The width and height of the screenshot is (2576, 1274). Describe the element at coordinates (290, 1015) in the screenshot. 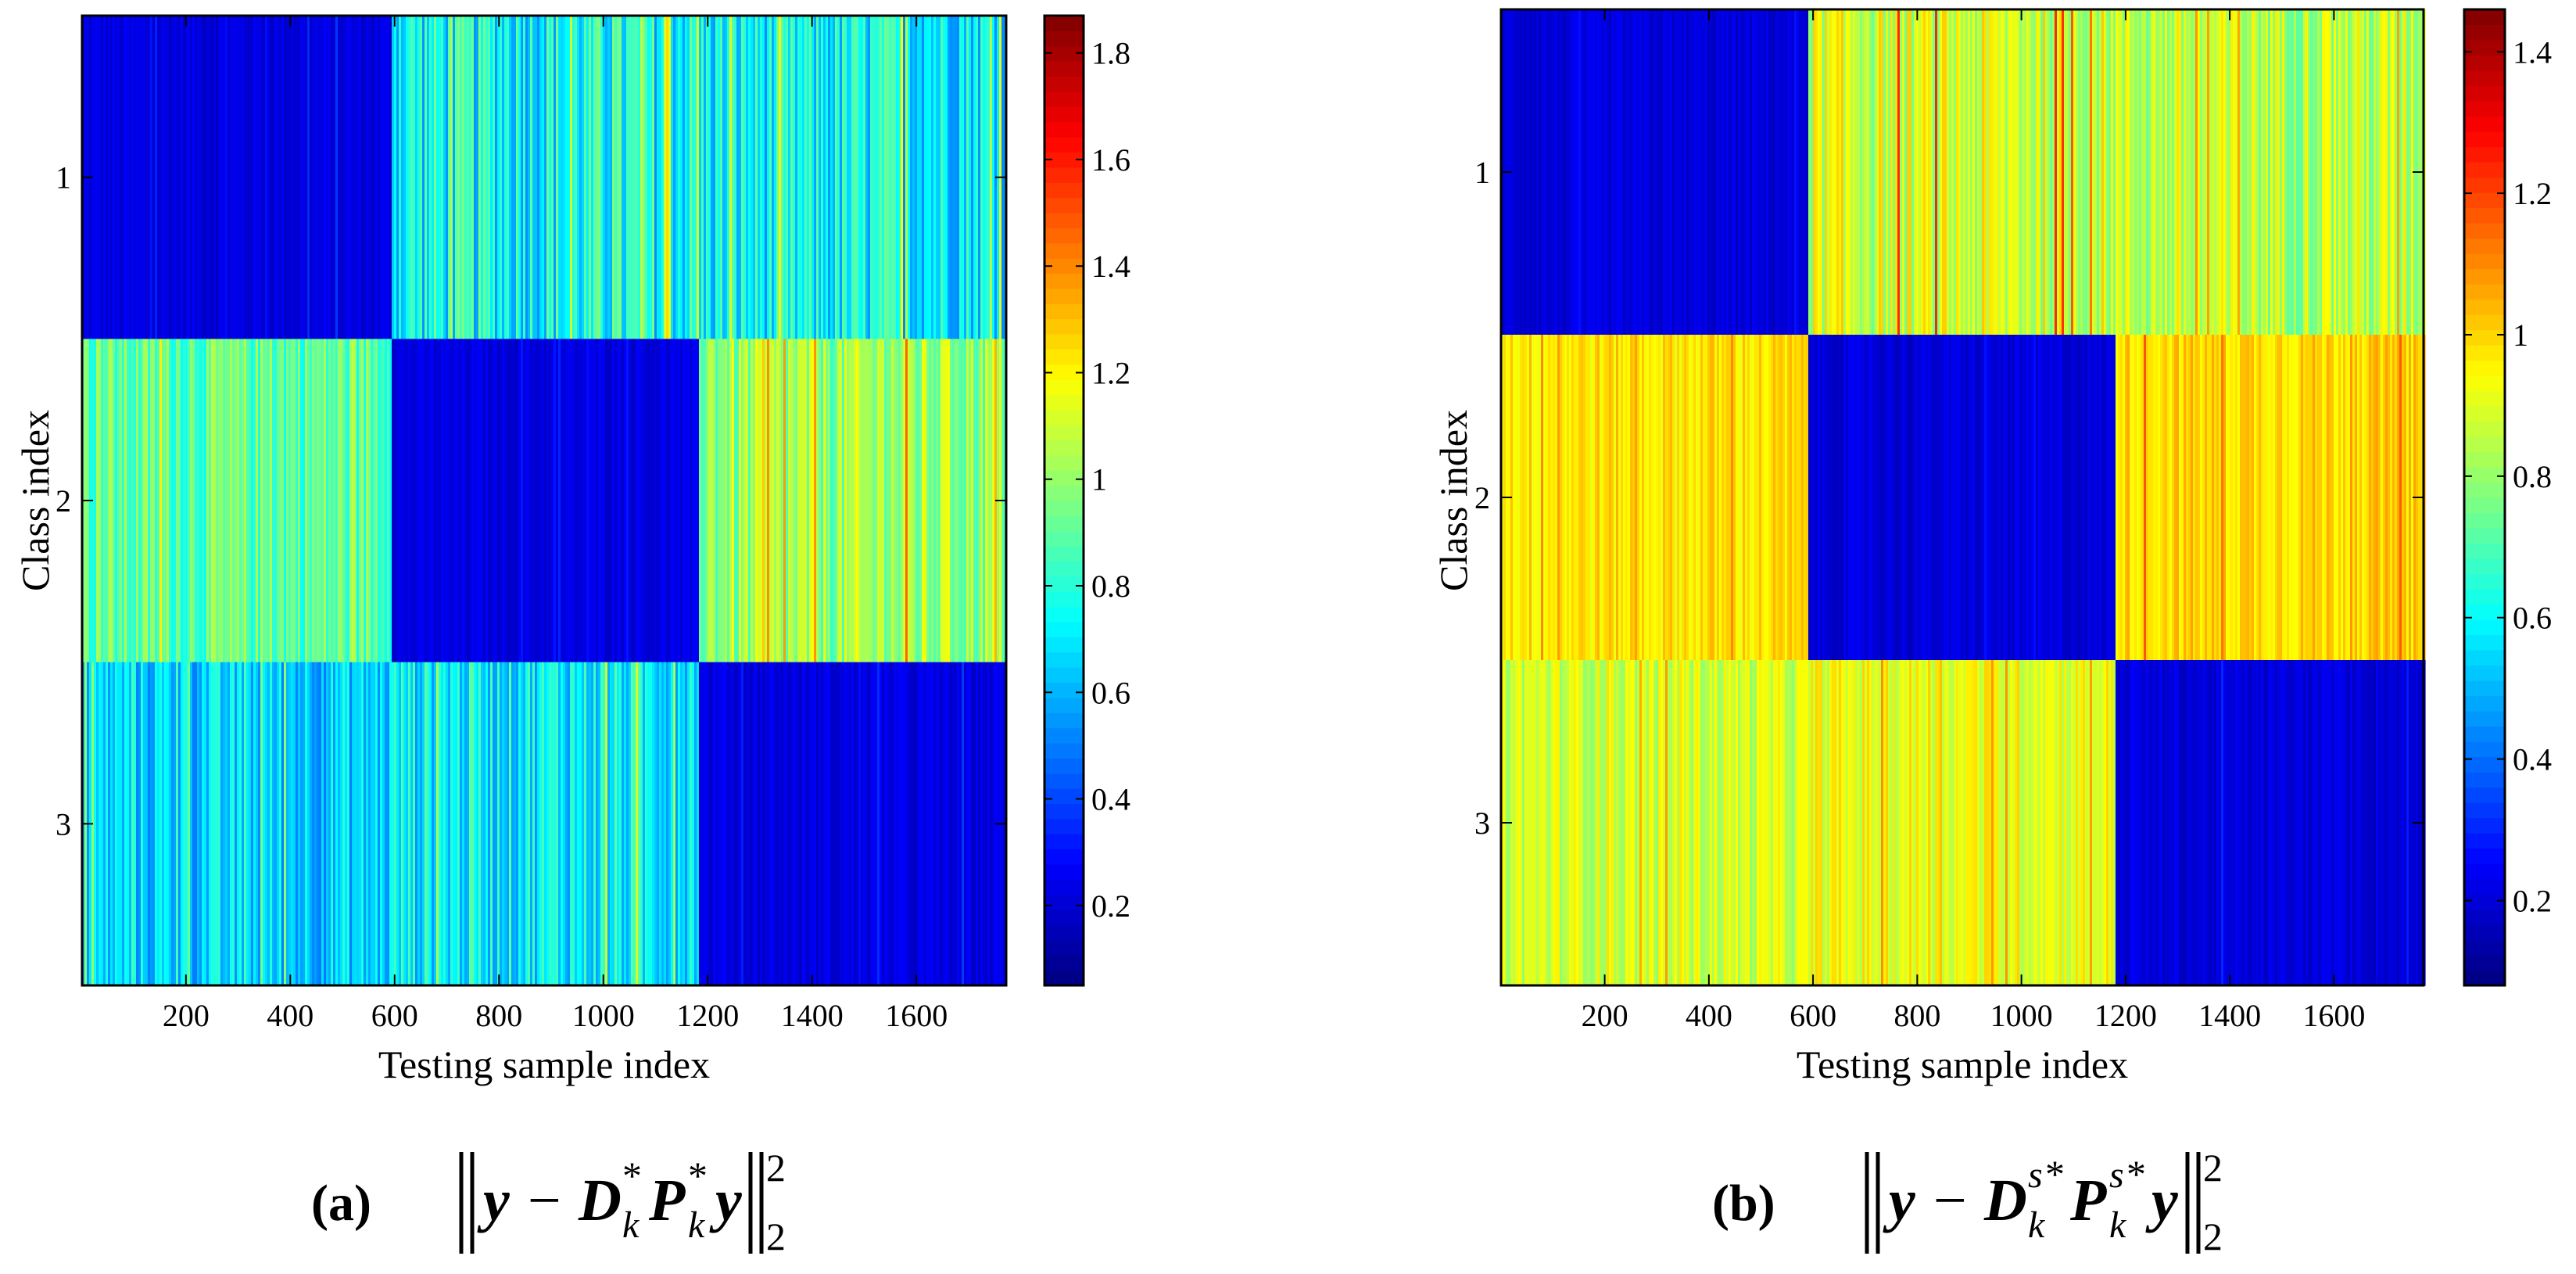

I see `x-tick-label: 400` at that location.